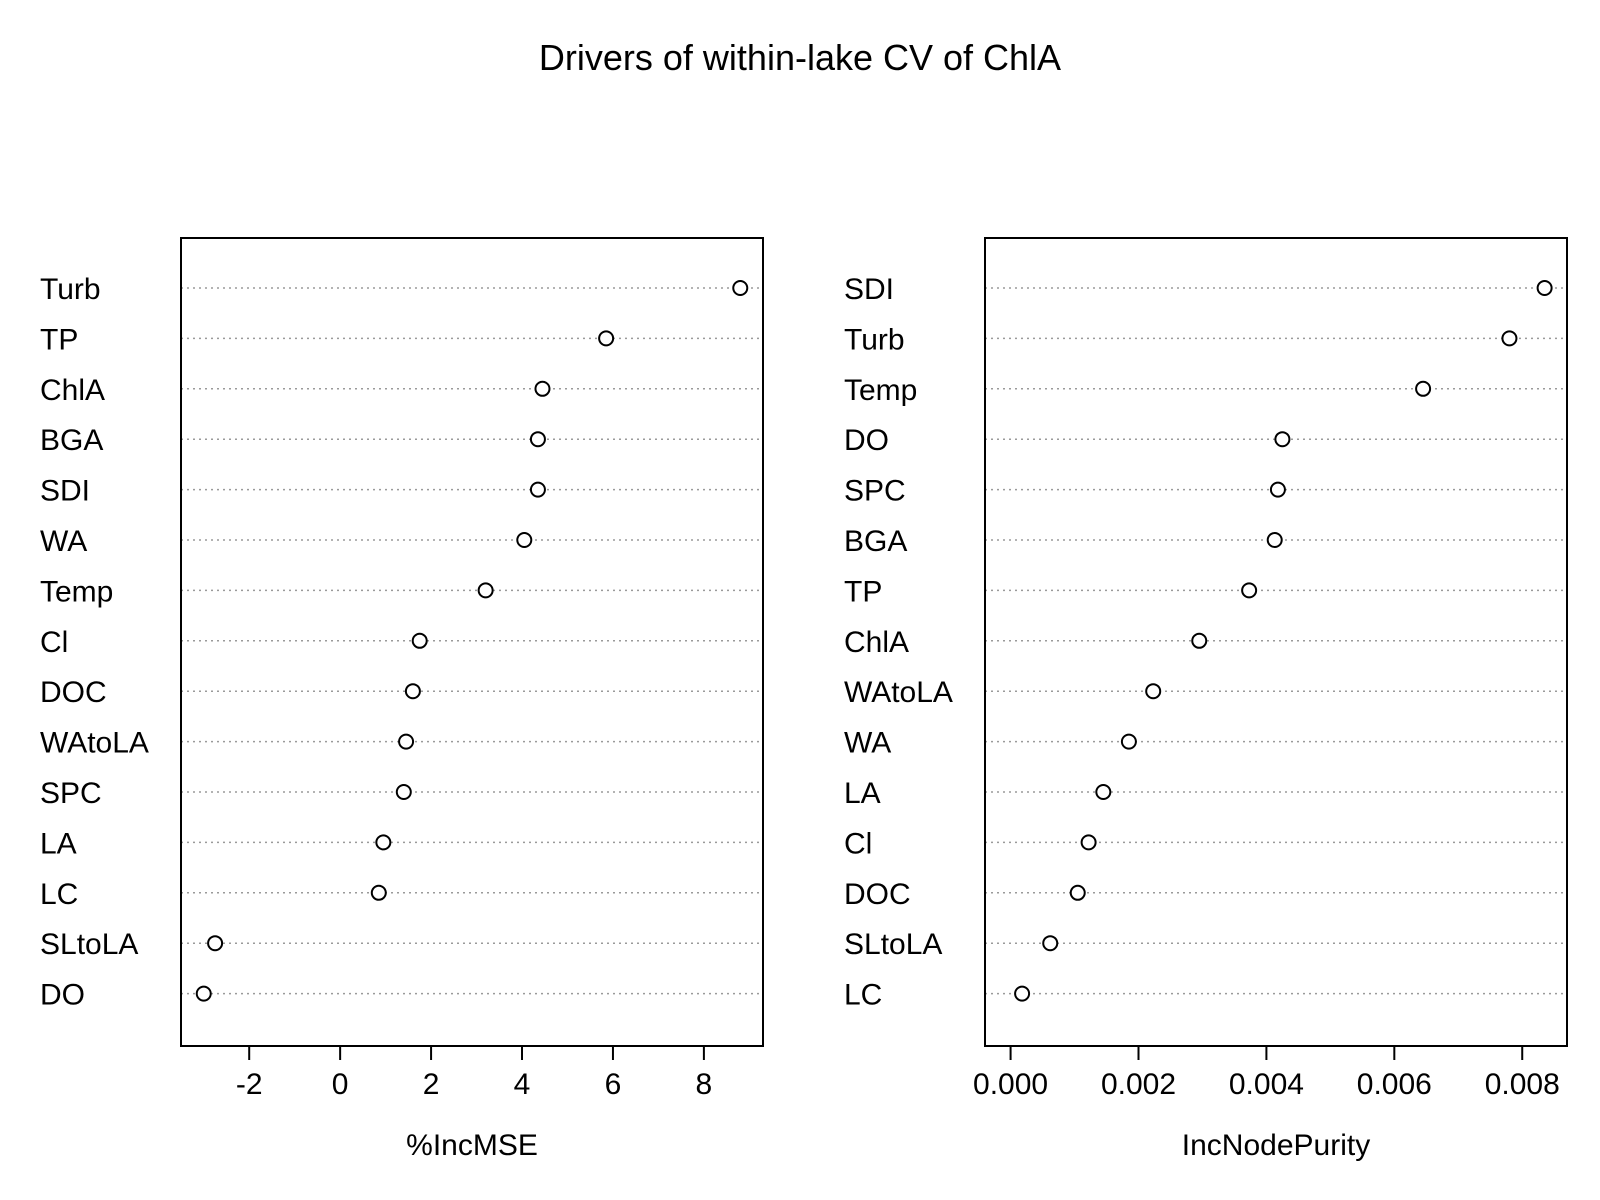  What do you see at coordinates (1394, 1084) in the screenshot?
I see `x-tick-label: 0.006` at bounding box center [1394, 1084].